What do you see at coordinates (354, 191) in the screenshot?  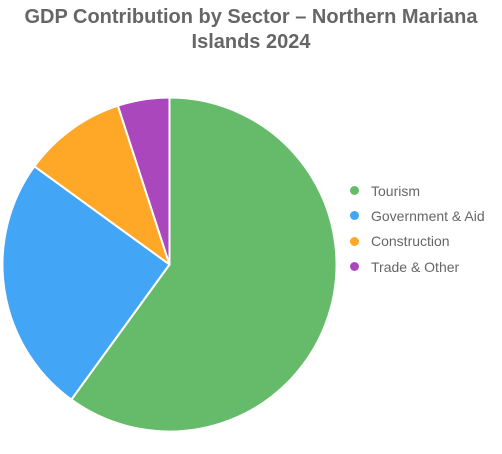 I see `legend-swatch-tourism` at bounding box center [354, 191].